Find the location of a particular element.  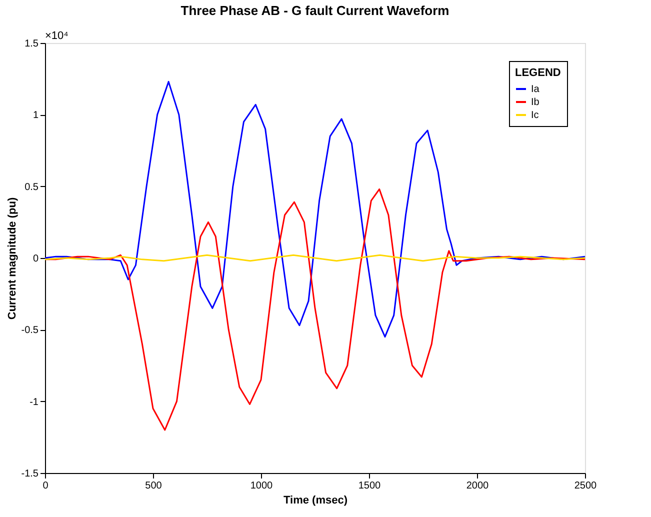

legend-label: Ia is located at coordinates (535, 89).